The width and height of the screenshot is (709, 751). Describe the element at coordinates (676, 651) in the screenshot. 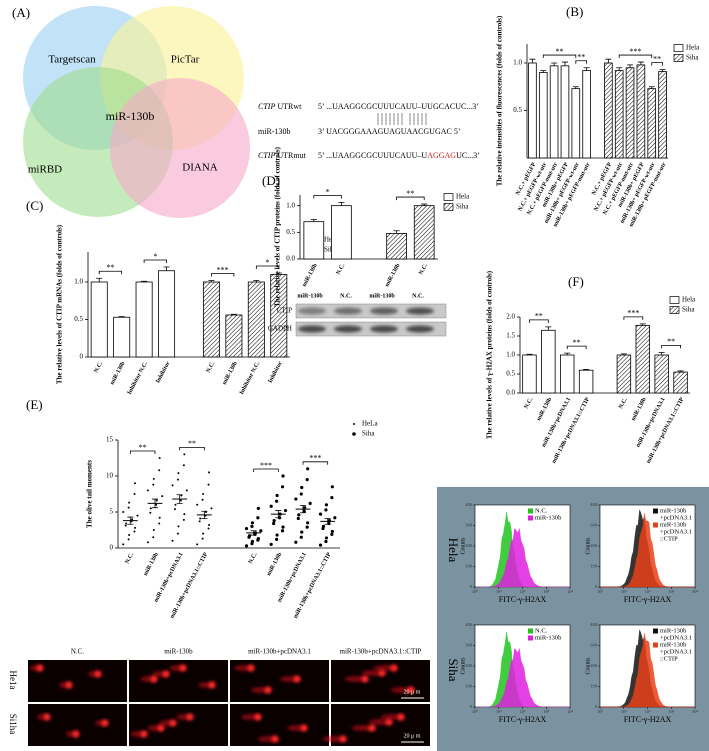

I see `legend-label: +pcDNA3.1` at that location.